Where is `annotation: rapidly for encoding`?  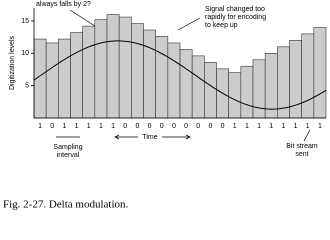 annotation: rapidly for encoding is located at coordinates (235, 17).